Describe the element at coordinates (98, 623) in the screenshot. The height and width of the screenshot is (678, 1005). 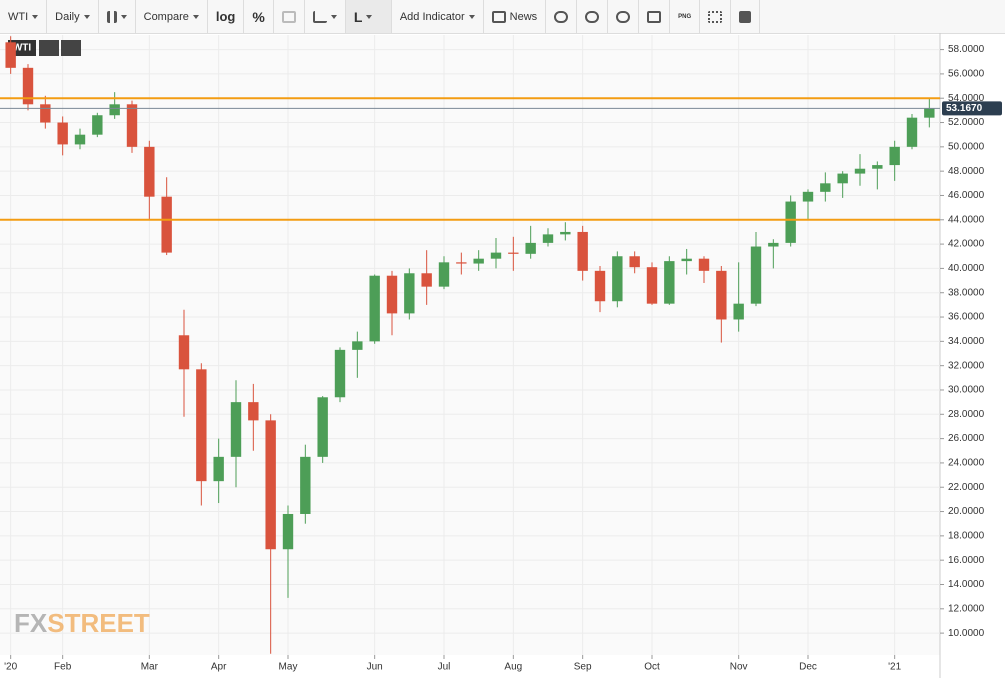
I see `watermark-street: STREET` at that location.